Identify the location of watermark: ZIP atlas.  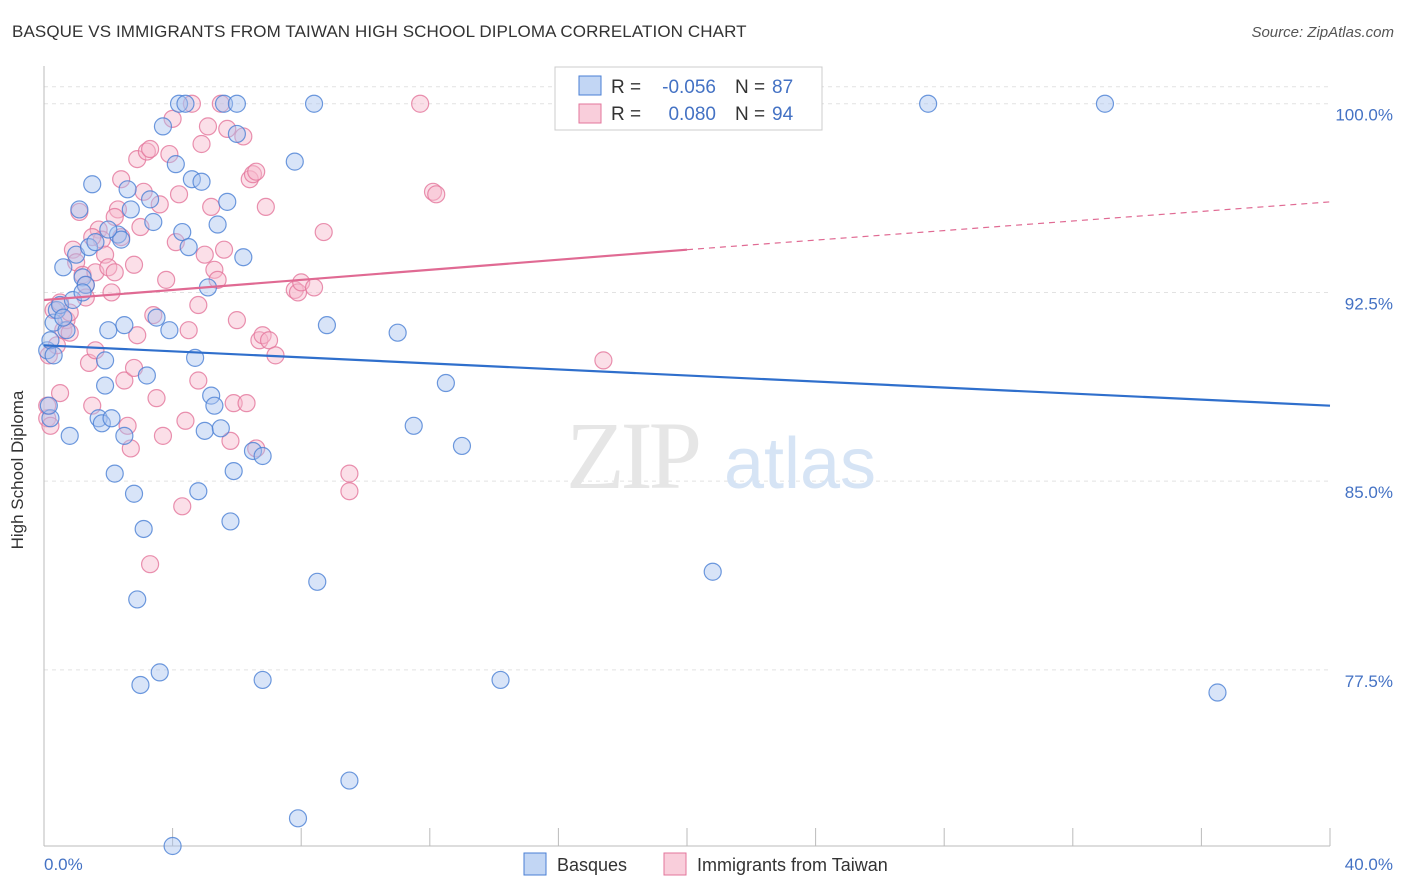
(721, 455).